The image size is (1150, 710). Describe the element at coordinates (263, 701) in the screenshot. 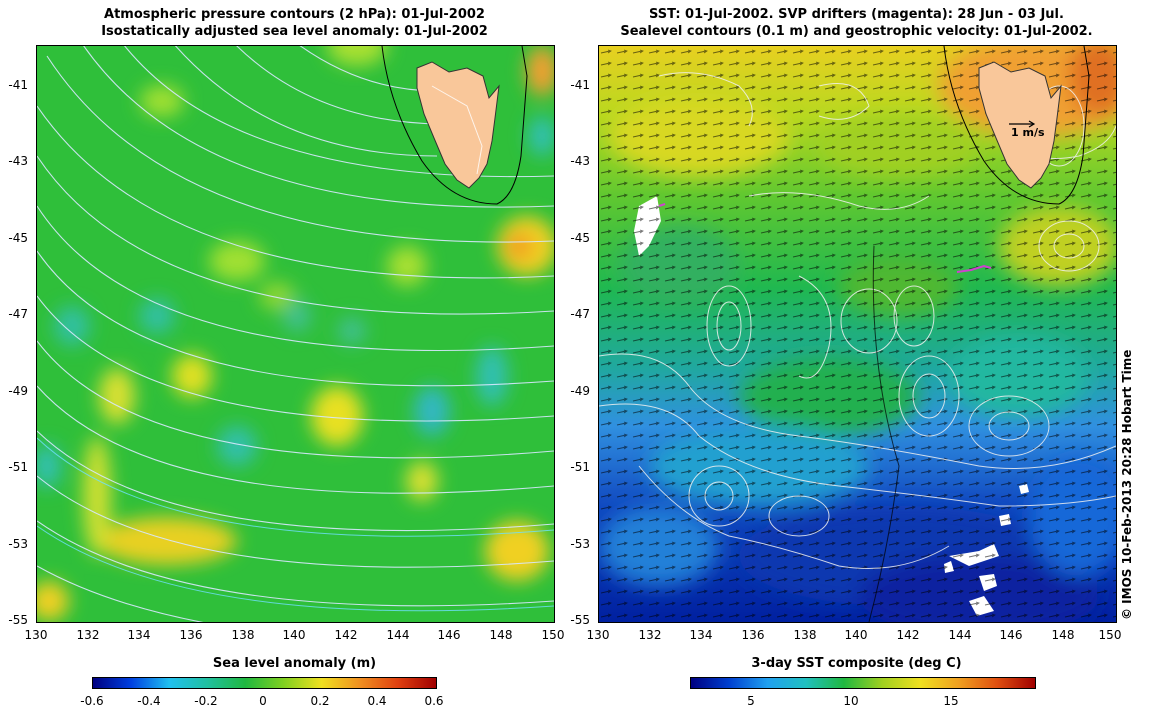

I see `colorbar-tick: 0` at that location.